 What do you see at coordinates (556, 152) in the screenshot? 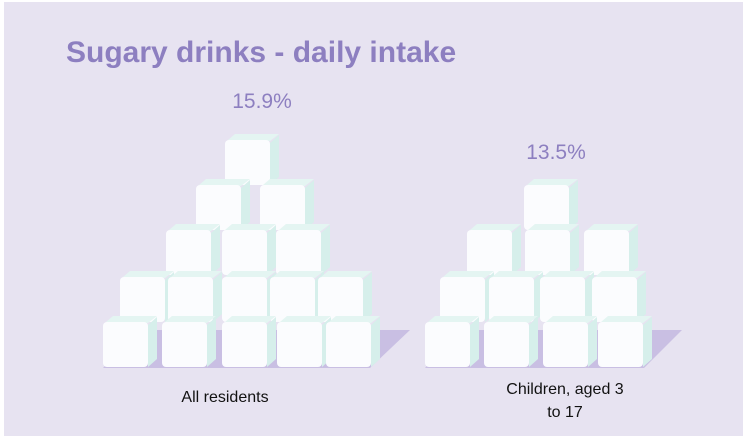
I see `value-label: 13.5%` at bounding box center [556, 152].